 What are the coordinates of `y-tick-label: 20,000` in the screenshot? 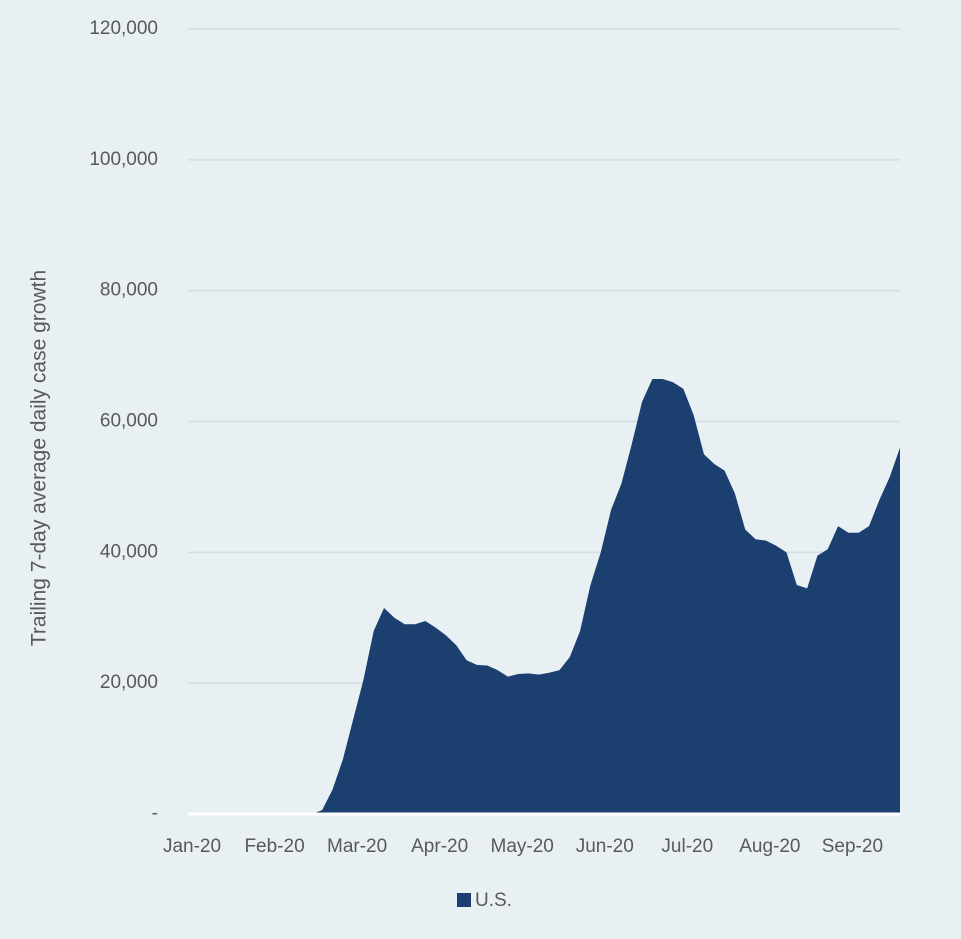 It's located at (129, 682).